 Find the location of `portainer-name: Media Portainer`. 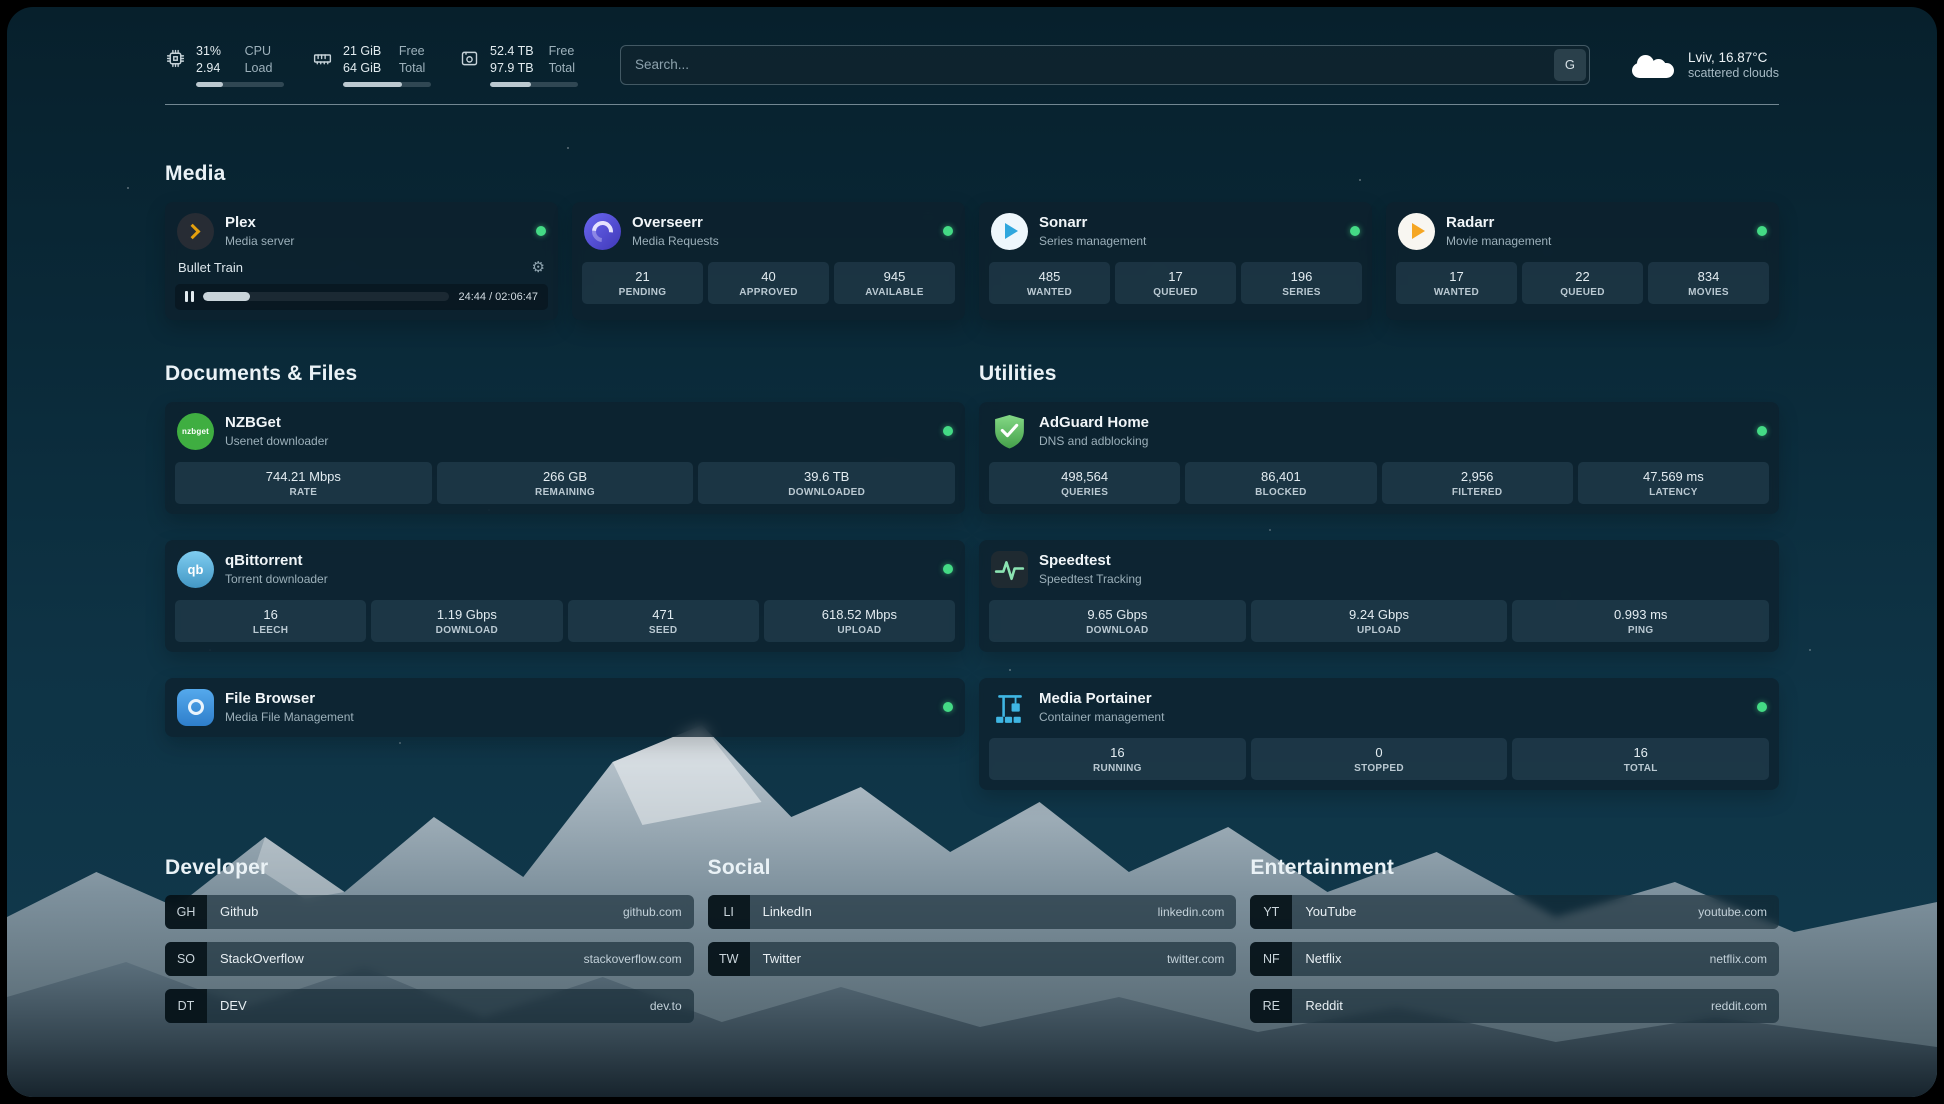

portainer-name: Media Portainer is located at coordinates (1095, 698).